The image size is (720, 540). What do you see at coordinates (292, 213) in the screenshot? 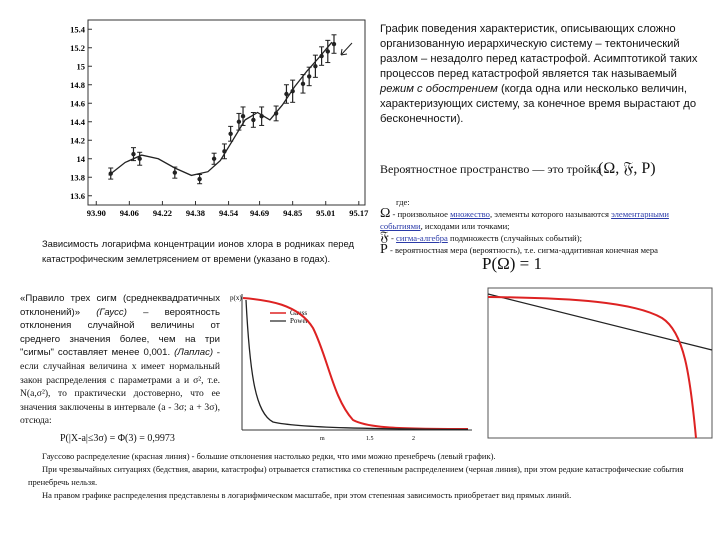
I see `x-tick-label: 94.85` at bounding box center [292, 213].